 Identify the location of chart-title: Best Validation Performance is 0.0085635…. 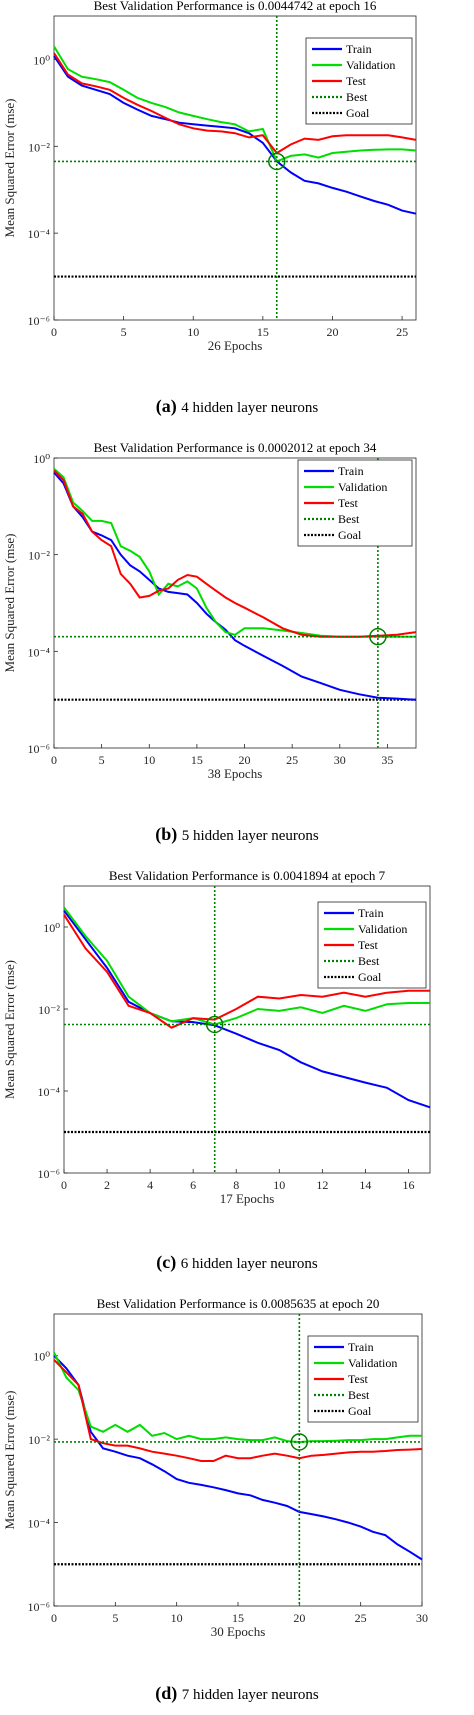
(238, 1303).